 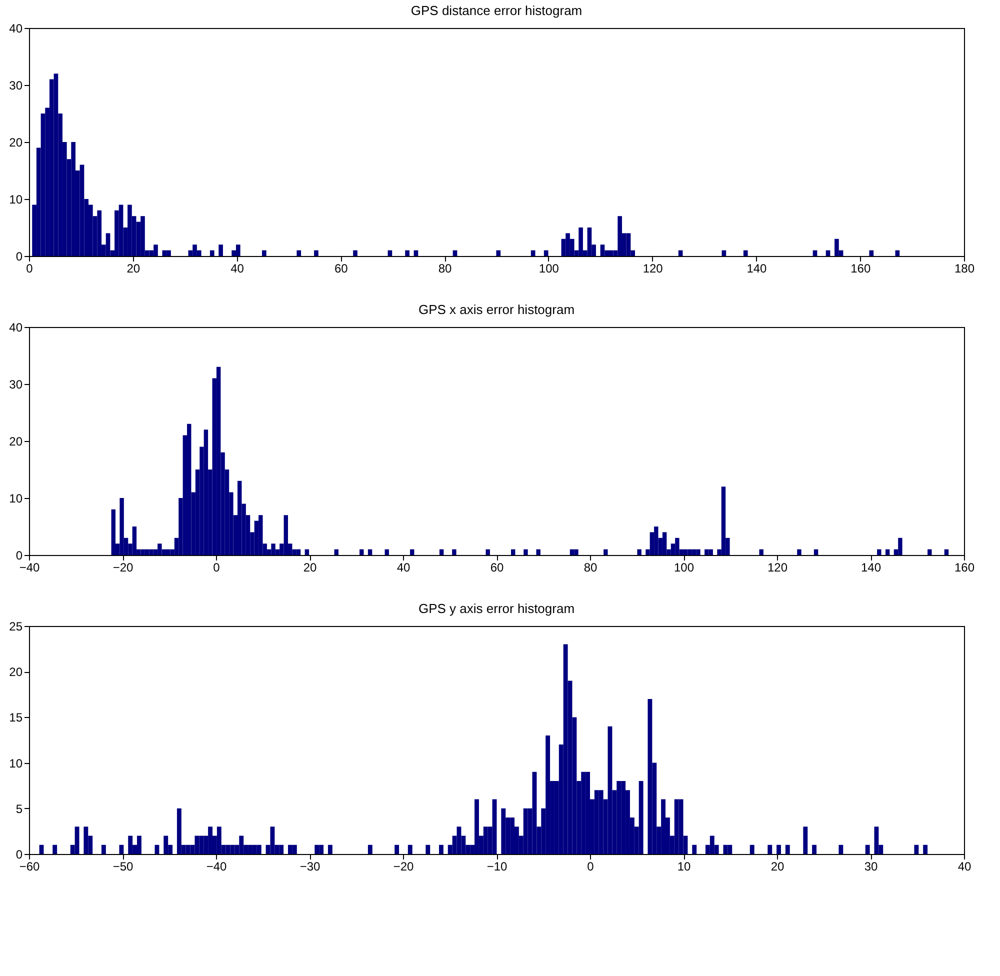 I want to click on x-tick-label: 30, so click(x=871, y=867).